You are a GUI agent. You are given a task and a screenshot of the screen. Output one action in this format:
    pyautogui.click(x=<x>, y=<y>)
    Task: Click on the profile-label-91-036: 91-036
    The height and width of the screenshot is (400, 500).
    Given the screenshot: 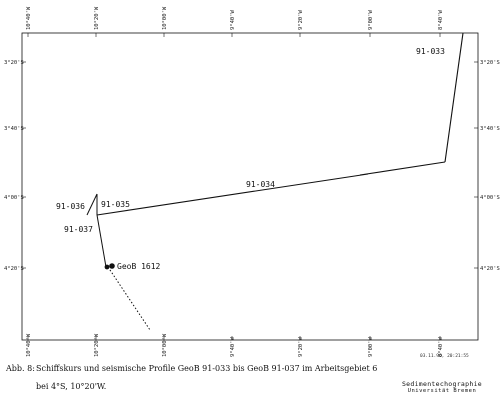 What is the action you would take?
    pyautogui.click(x=70, y=206)
    